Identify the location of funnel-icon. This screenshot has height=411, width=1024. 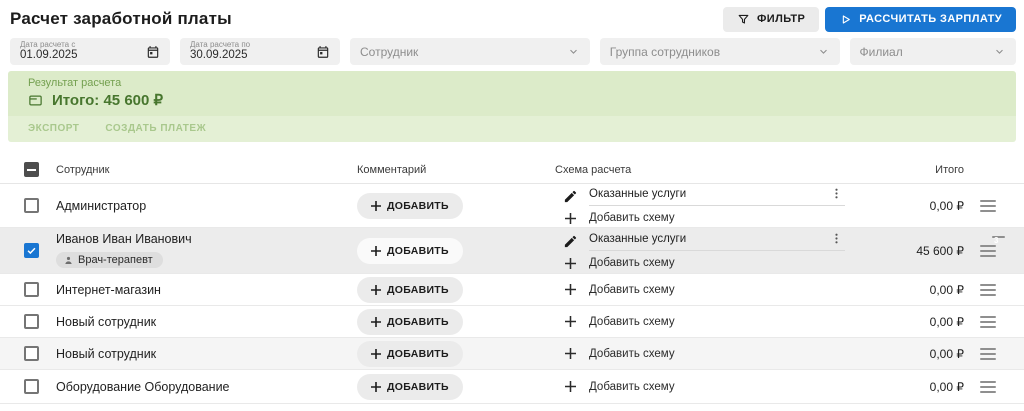
(743, 19).